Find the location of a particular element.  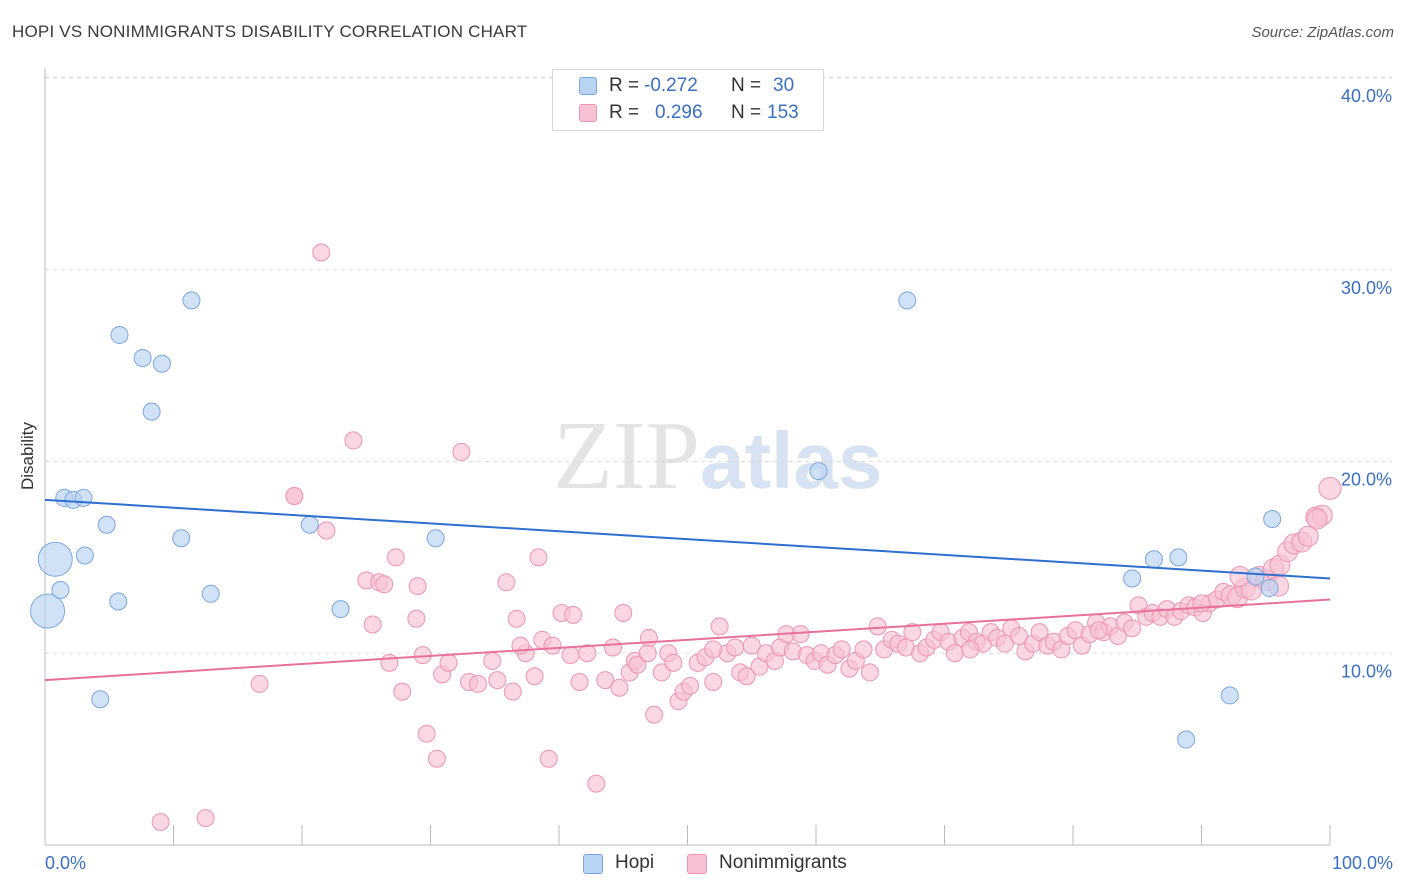

nonimmigrants-legend-swatch is located at coordinates (697, 864).